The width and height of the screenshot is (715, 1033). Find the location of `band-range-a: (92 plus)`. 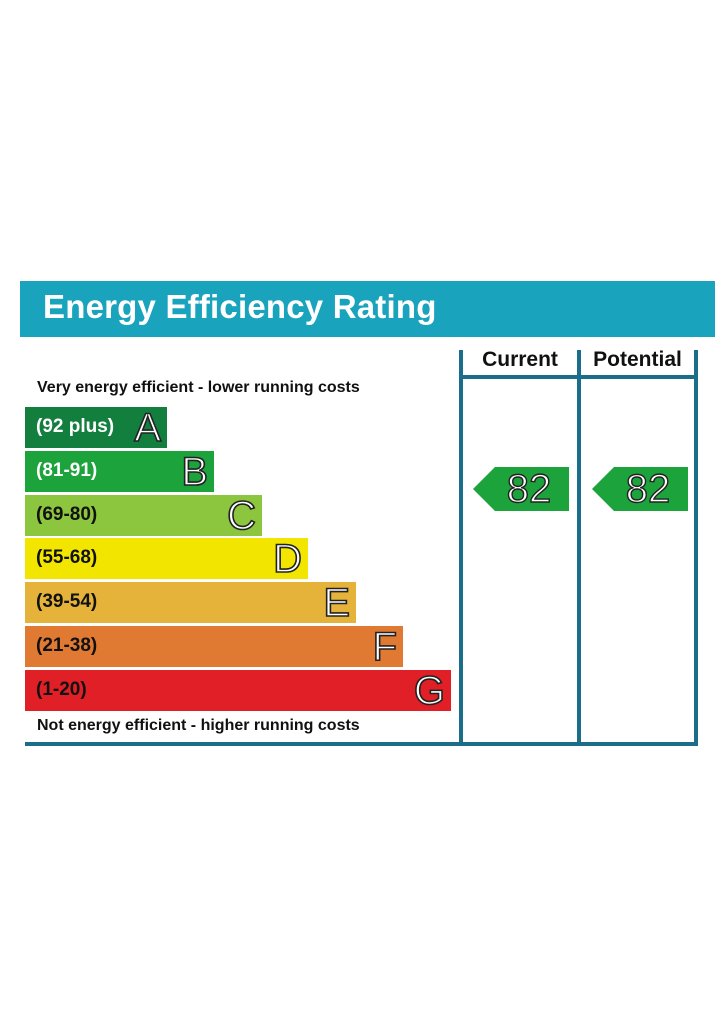

band-range-a: (92 plus) is located at coordinates (75, 426).